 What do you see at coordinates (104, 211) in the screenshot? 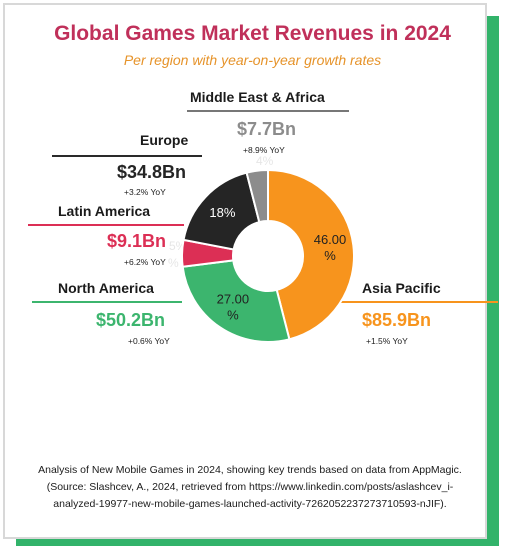
I see `region-name-latam: Latin America` at bounding box center [104, 211].